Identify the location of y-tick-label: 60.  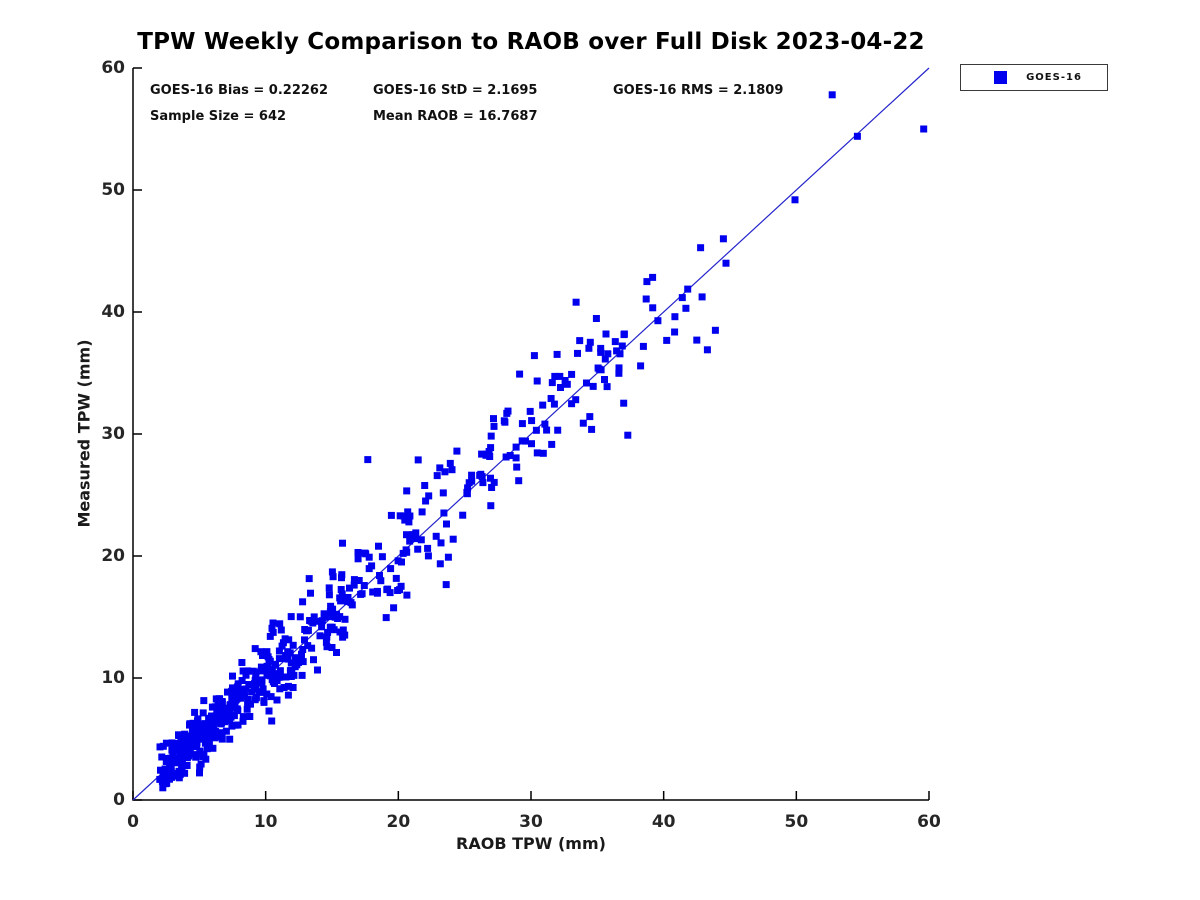
(113, 68).